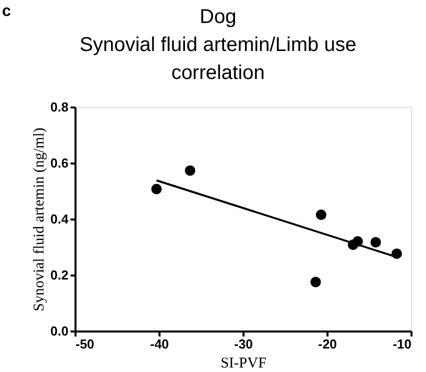  Describe the element at coordinates (243, 344) in the screenshot. I see `x-tick-label: -30` at that location.